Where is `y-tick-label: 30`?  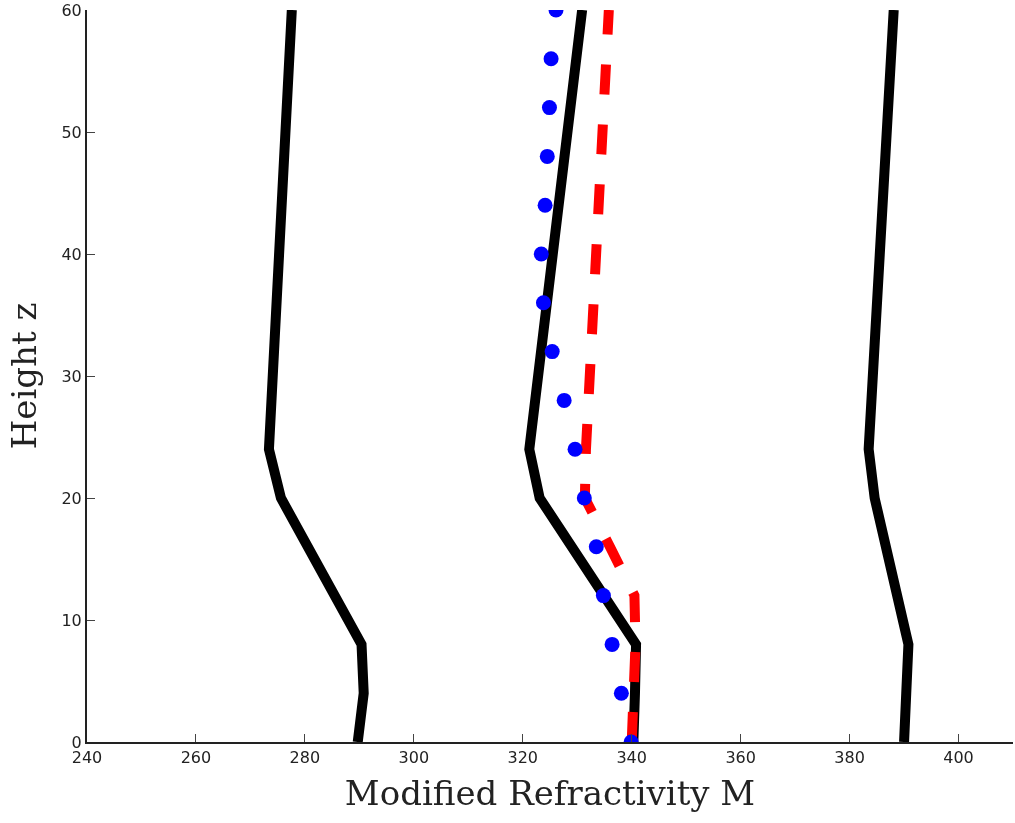
y-tick-label: 30 is located at coordinates (71, 376).